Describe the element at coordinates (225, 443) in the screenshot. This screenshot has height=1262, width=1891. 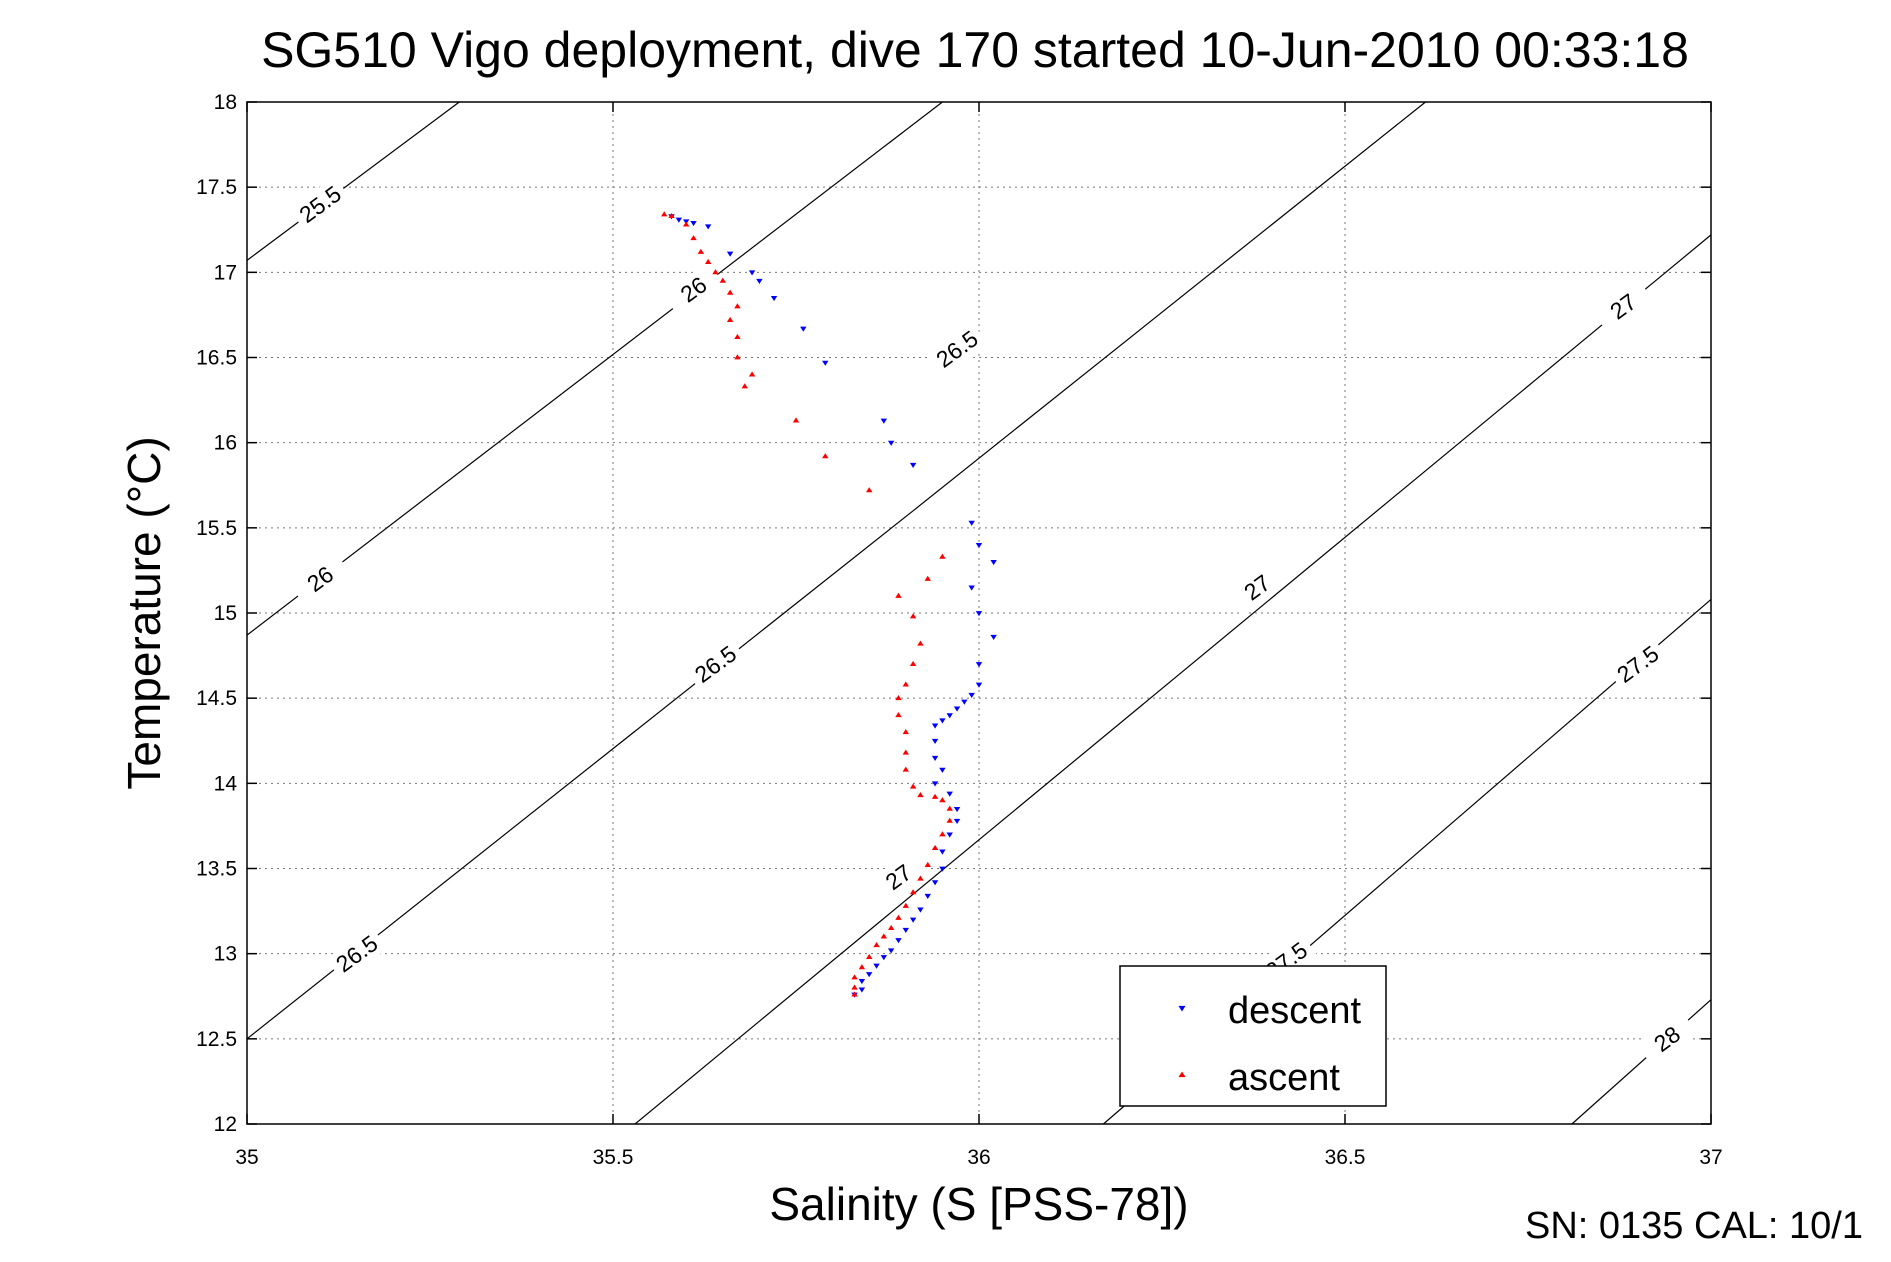
I see `y-tick-label: 16` at that location.